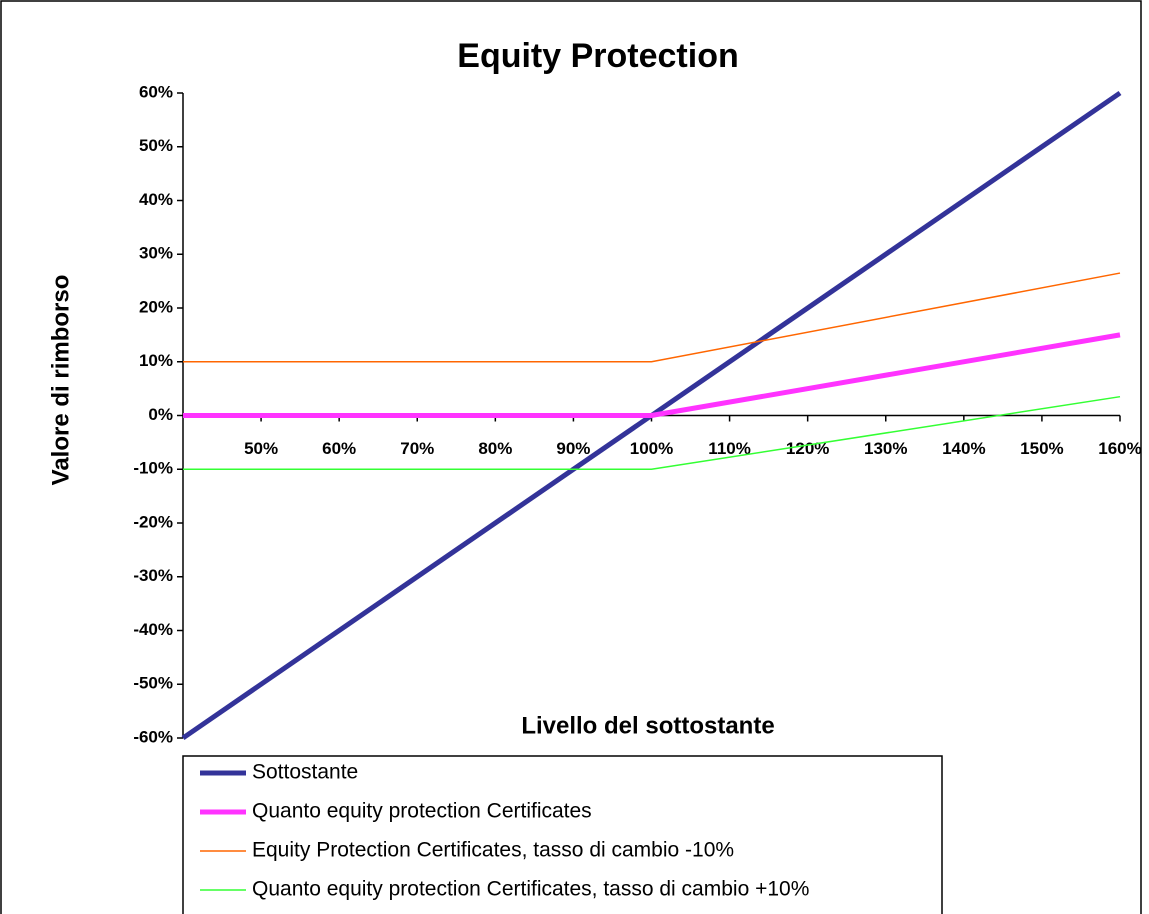 The image size is (1149, 914). I want to click on x-tick-label: 60%, so click(339, 448).